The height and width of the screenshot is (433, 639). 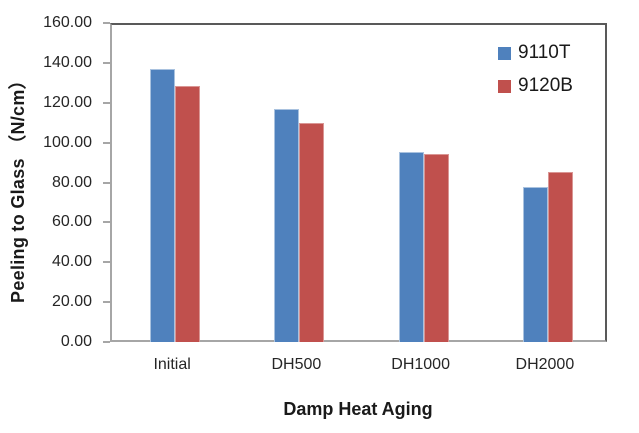 What do you see at coordinates (358, 409) in the screenshot?
I see `x-axis-title: Damp Heat Aging` at bounding box center [358, 409].